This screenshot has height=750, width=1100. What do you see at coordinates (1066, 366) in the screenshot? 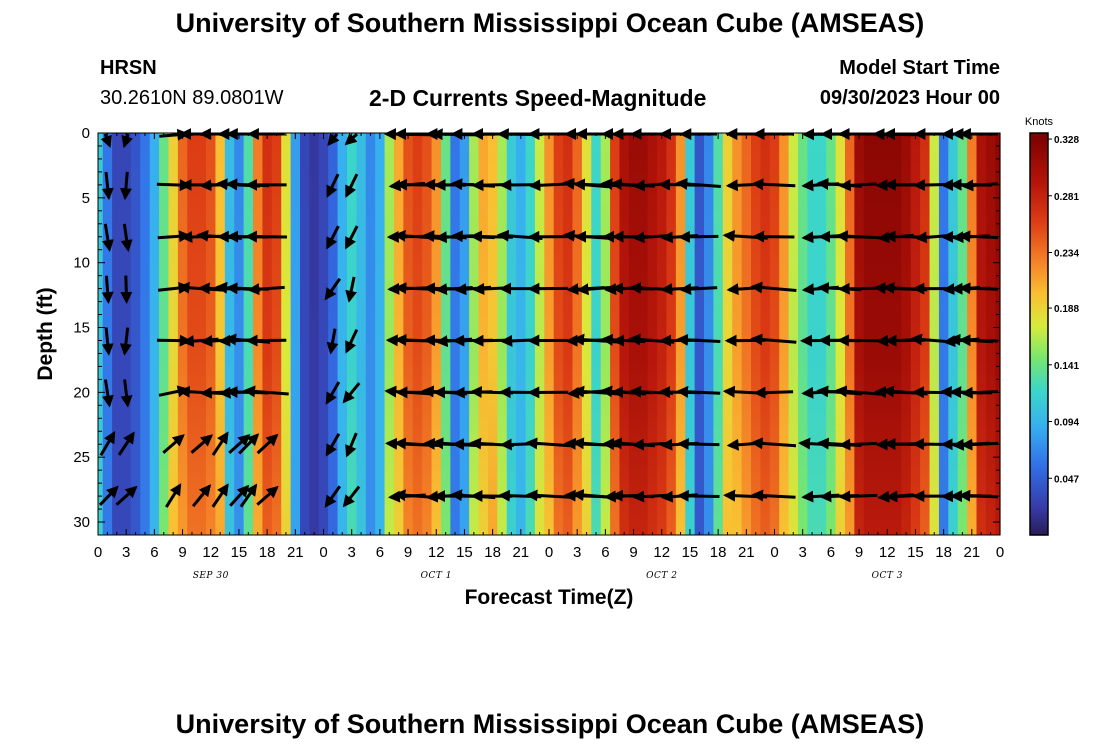
I see `colorbar-tick-label: 0.141` at bounding box center [1066, 366].